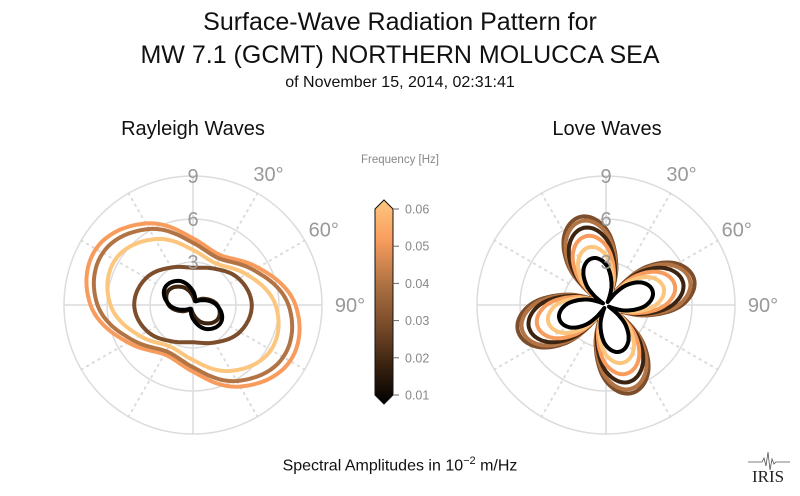 Image resolution: width=800 pixels, height=496 pixels. Describe the element at coordinates (769, 461) in the screenshot. I see `seismogram-icon` at that location.